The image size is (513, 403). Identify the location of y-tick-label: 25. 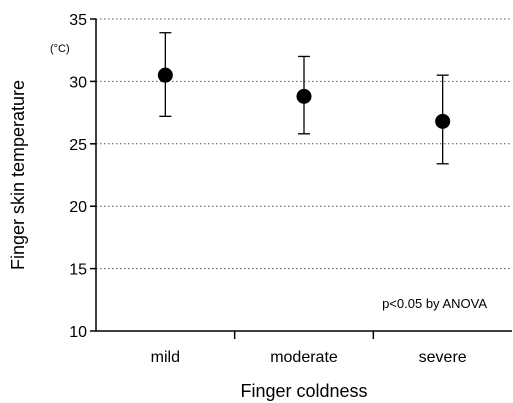
(78, 145).